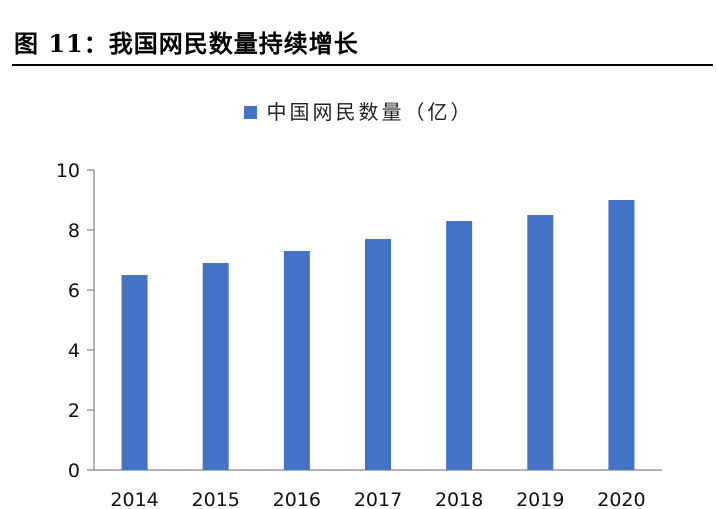 This screenshot has width=717, height=509. Describe the element at coordinates (134, 499) in the screenshot. I see `x-tick-label: 2014` at that location.